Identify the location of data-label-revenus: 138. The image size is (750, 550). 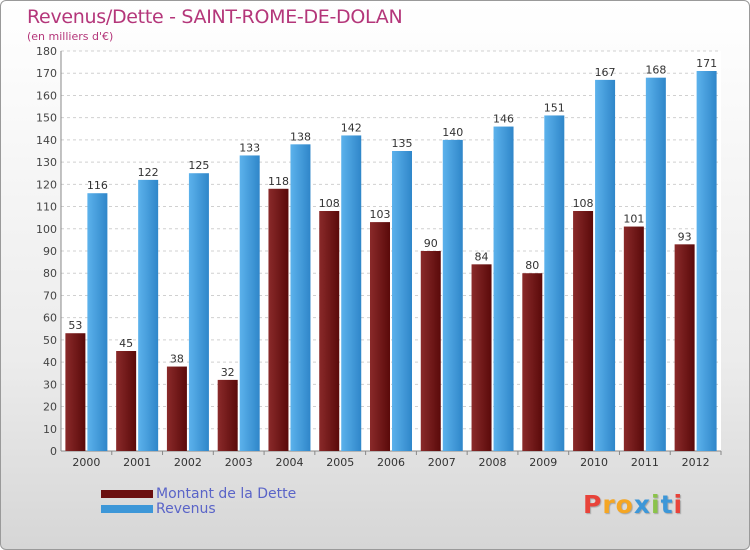
(300, 136).